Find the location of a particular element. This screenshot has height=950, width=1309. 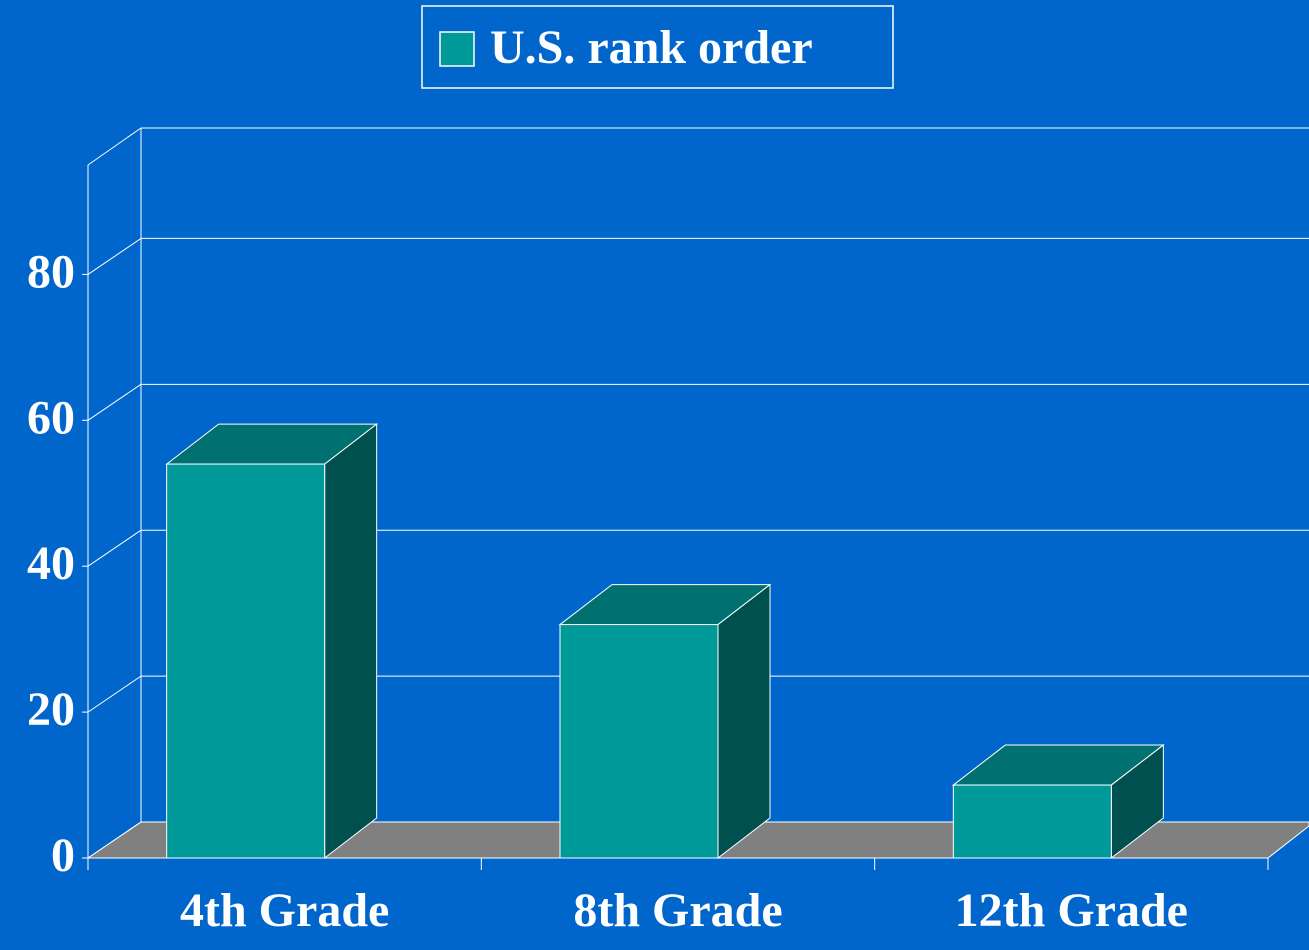

x-tick-label: 8th Grade is located at coordinates (677, 910).